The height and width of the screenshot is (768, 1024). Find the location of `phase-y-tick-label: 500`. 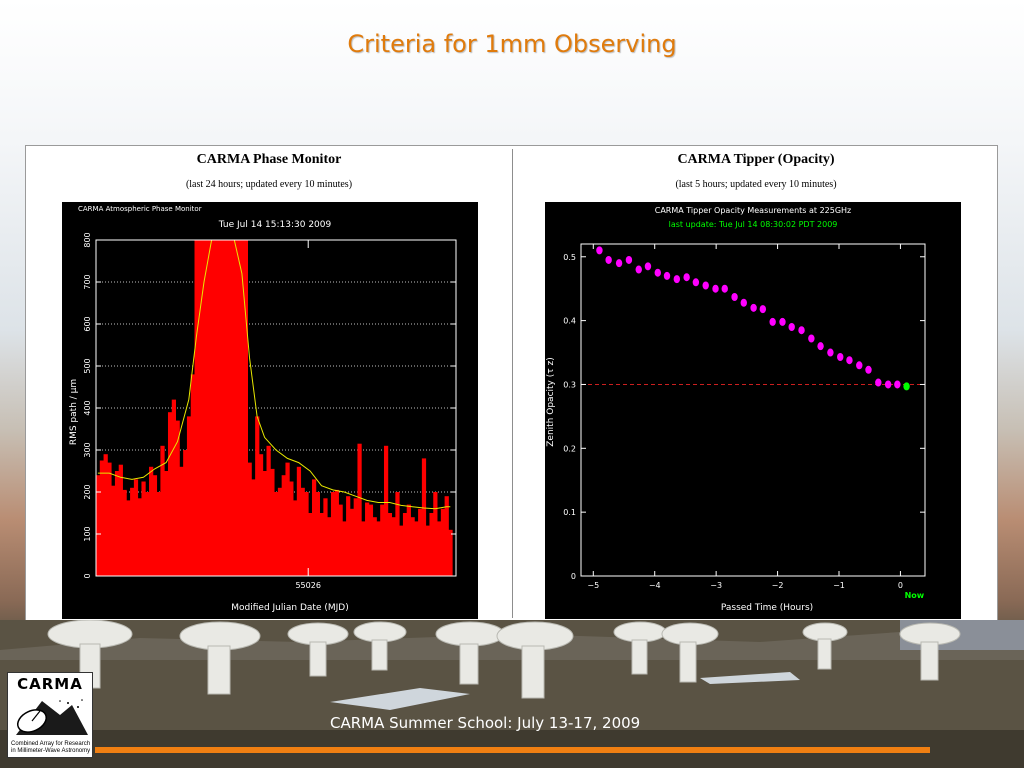

phase-y-tick-label: 500 is located at coordinates (87, 365).